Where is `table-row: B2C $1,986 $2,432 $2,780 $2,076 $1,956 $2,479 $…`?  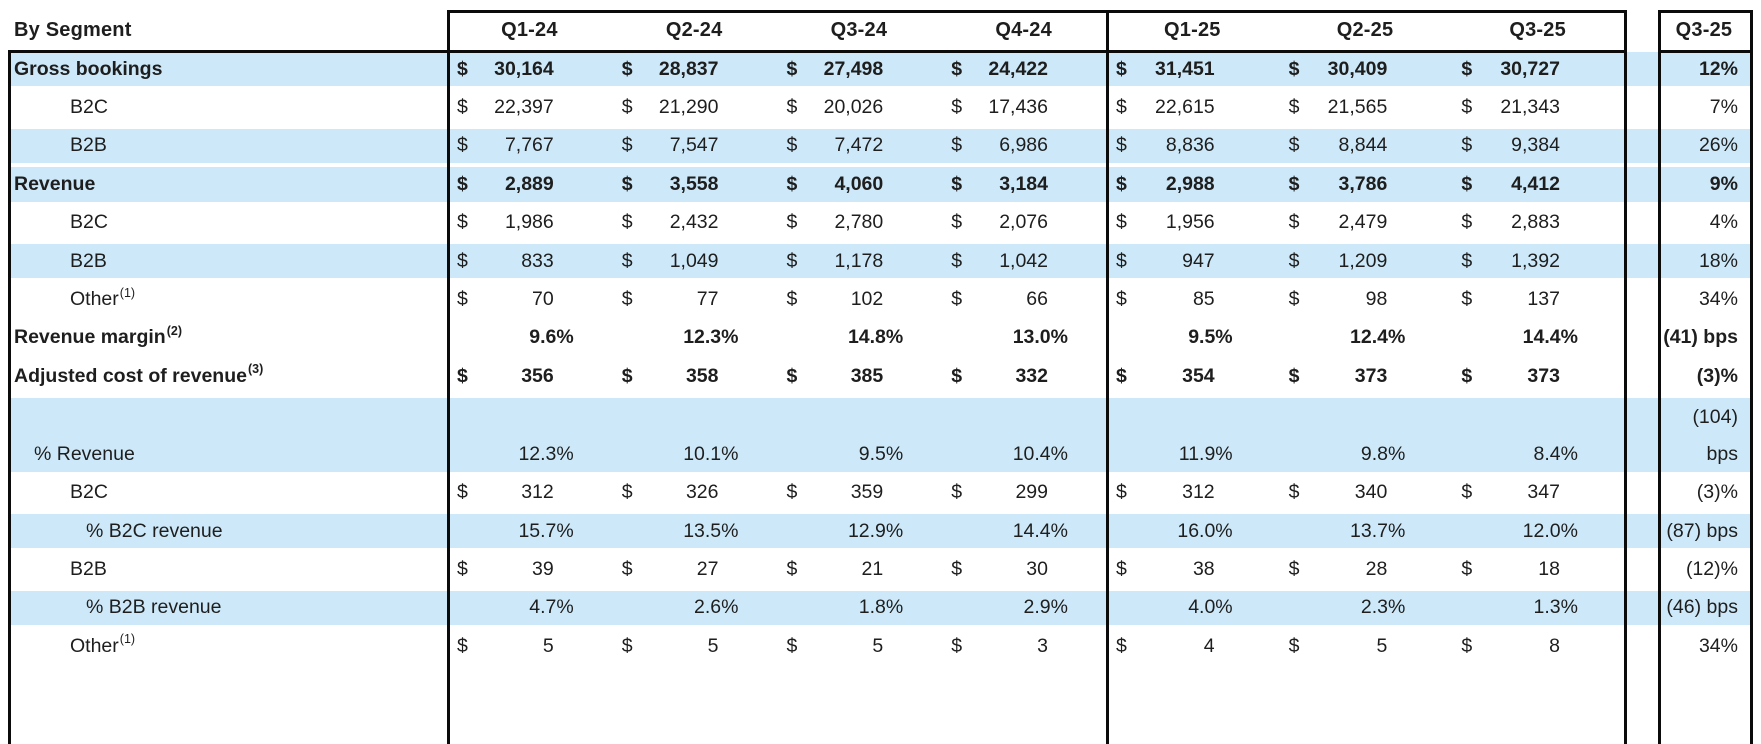 table-row: B2C $1,986 $2,432 $2,780 $2,076 $1,956 $2,479 $… is located at coordinates (879, 222).